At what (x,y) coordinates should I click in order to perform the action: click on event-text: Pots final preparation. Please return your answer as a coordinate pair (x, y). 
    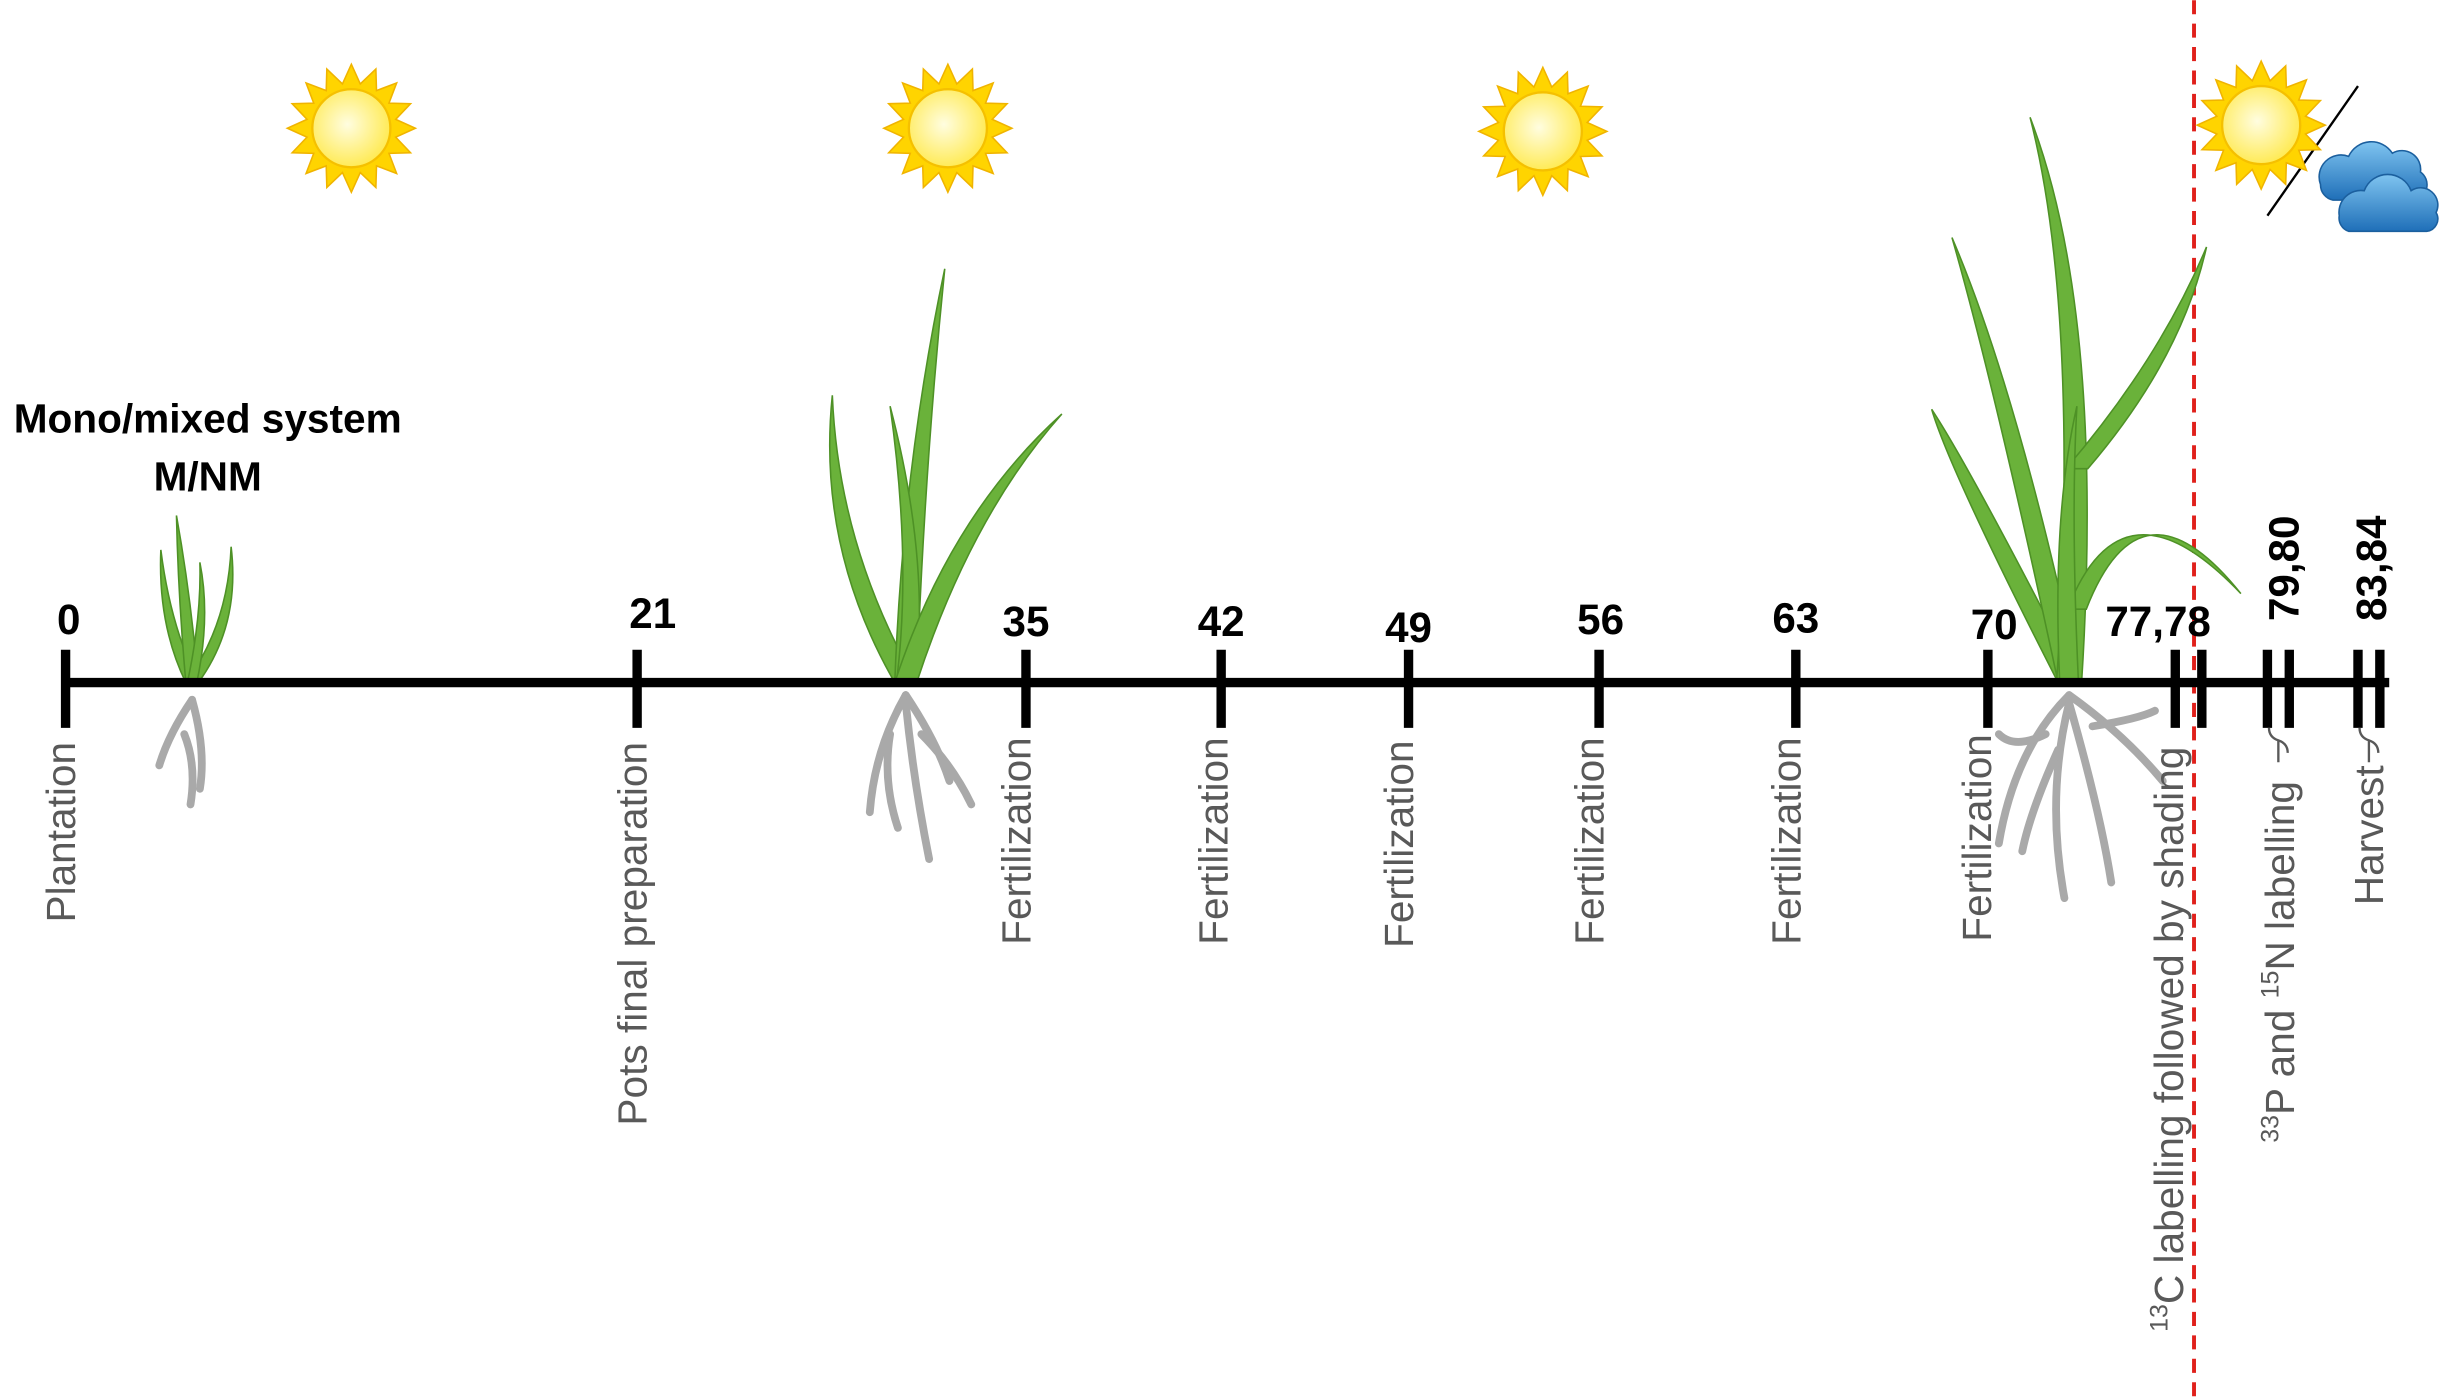
    Looking at the image, I should click on (632, 934).